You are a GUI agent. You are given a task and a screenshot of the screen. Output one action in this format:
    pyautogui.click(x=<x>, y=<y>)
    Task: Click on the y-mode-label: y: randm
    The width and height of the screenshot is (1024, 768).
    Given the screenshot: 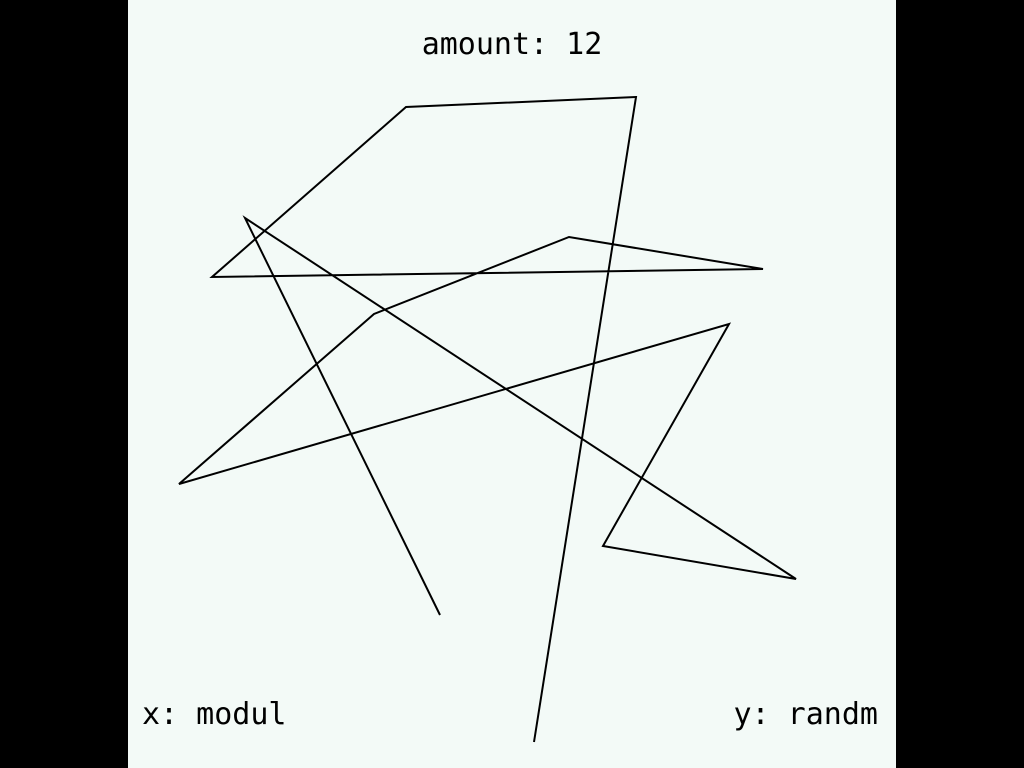 What is the action you would take?
    pyautogui.click(x=806, y=714)
    